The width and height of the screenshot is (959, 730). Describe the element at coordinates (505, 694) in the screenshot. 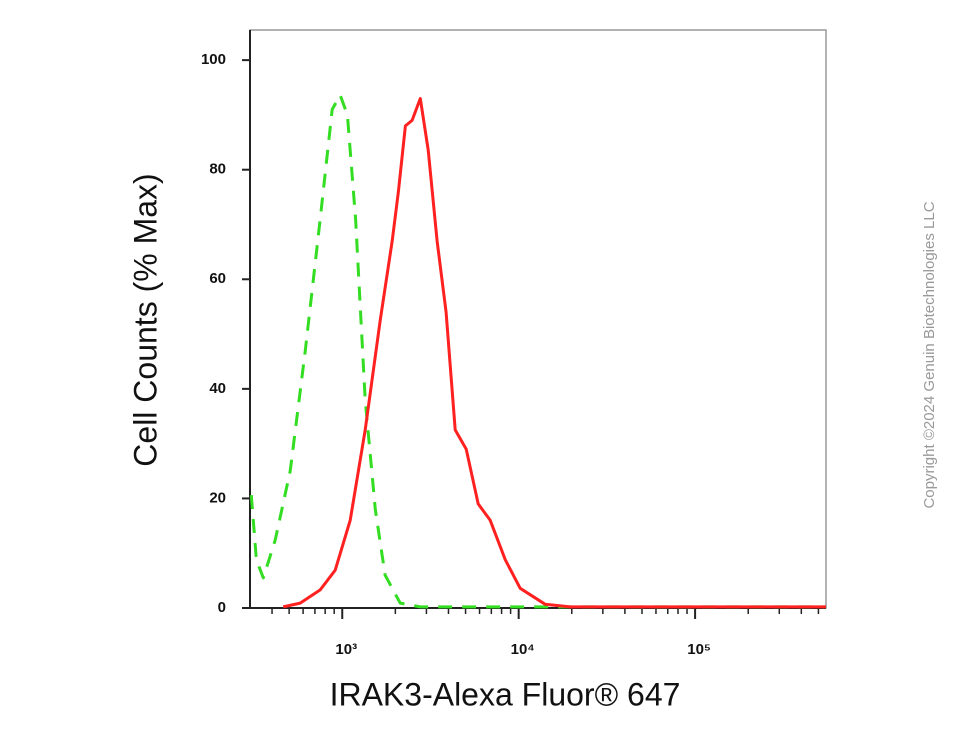

I see `x-axis-label: IRAK3-Alexa Fluor® 647` at that location.